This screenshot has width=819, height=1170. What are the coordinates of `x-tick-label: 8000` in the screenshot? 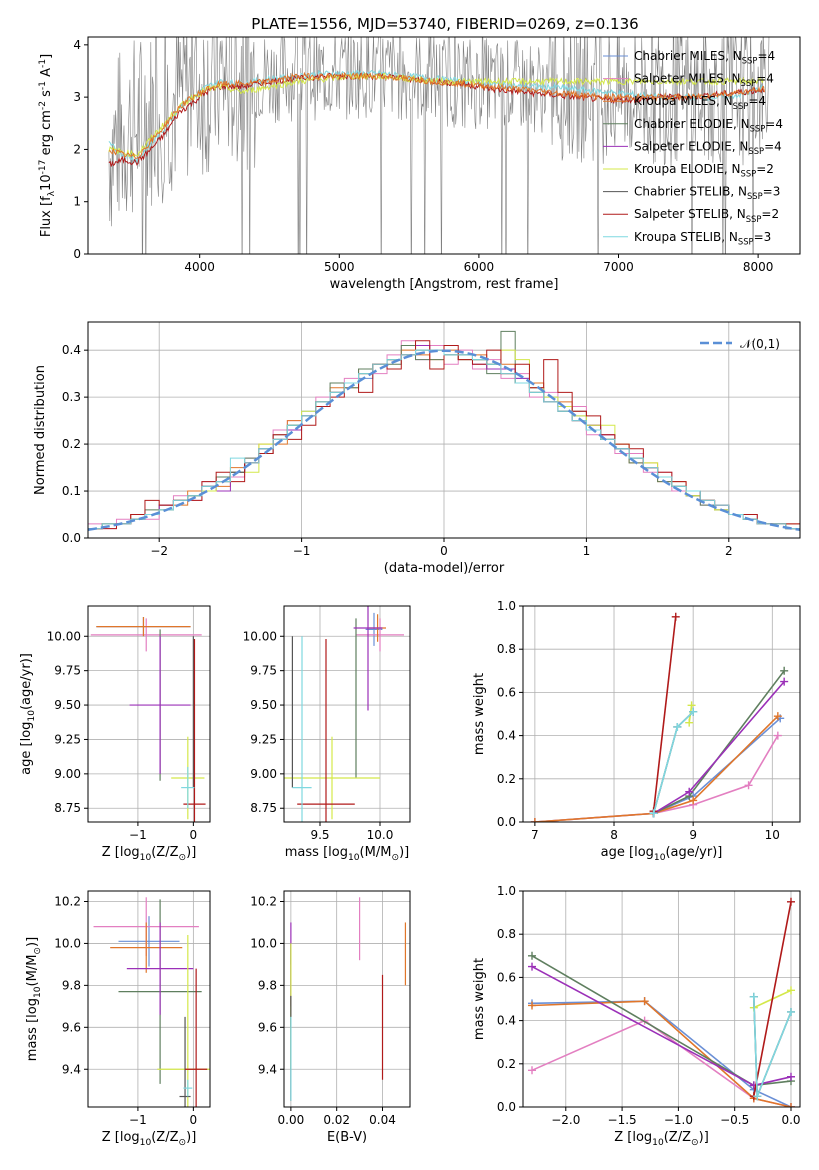 It's located at (758, 267).